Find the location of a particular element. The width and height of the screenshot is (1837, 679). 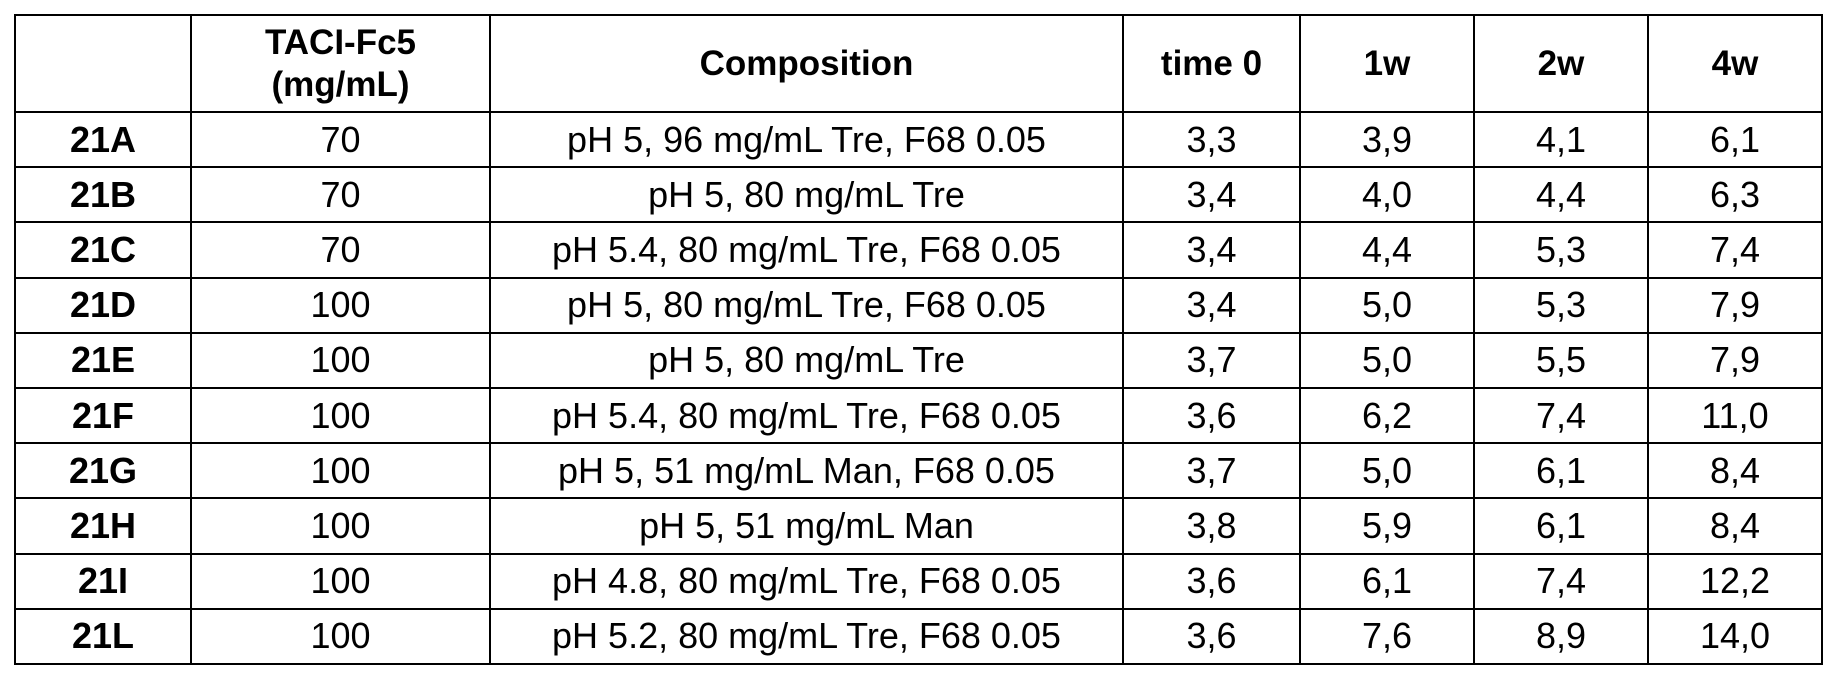

table-row: 21E100pH 5, 80 mg/mL Tre3,75,05,57,9 is located at coordinates (918, 360).